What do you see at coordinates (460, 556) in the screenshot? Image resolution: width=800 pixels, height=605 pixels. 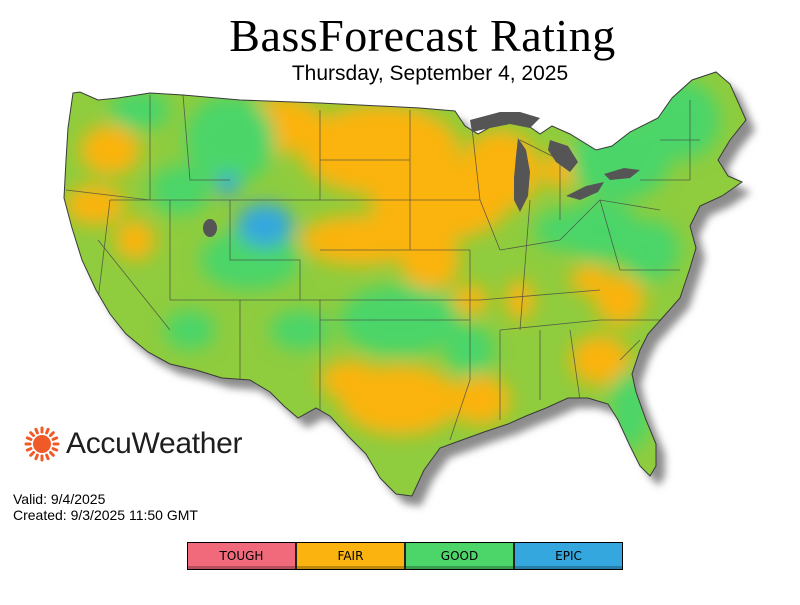 I see `legend-good: GOOD` at bounding box center [460, 556].